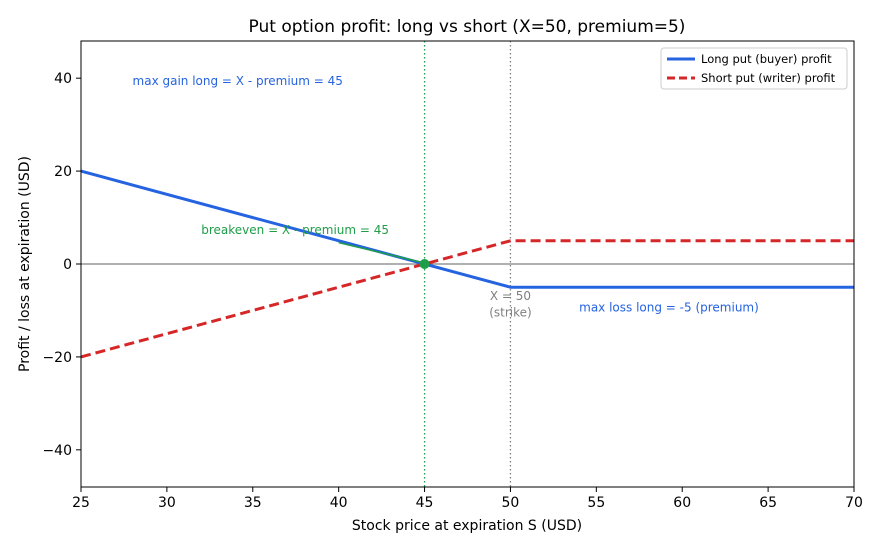  Describe the element at coordinates (511, 503) in the screenshot. I see `x-tick-label: 50` at that location.